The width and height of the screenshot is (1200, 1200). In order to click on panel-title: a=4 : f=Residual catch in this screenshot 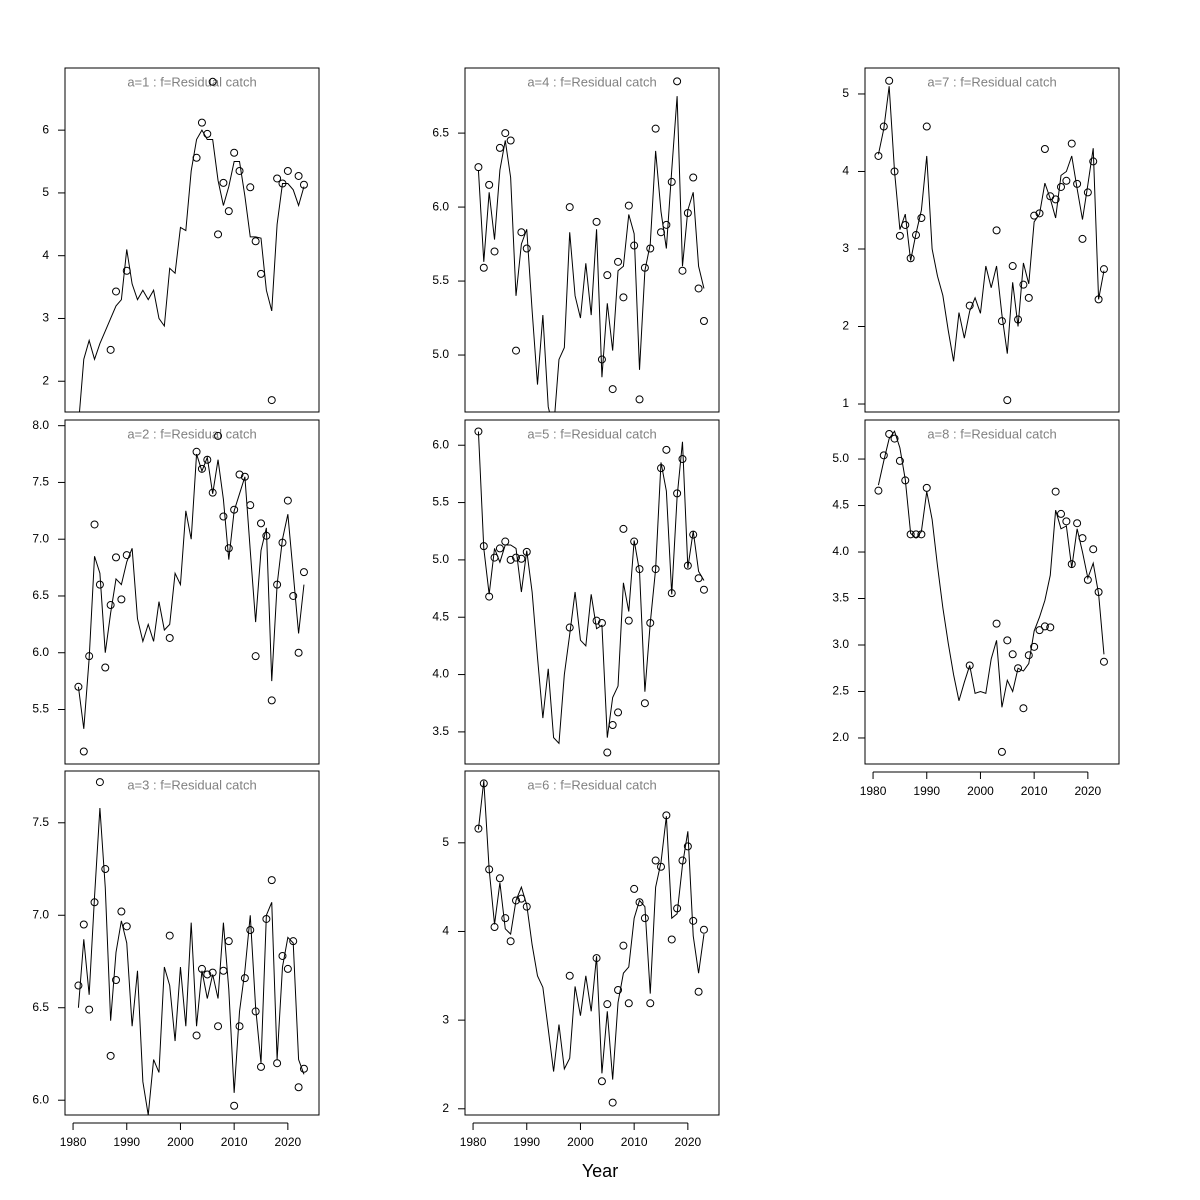, I will do `click(591, 81)`.